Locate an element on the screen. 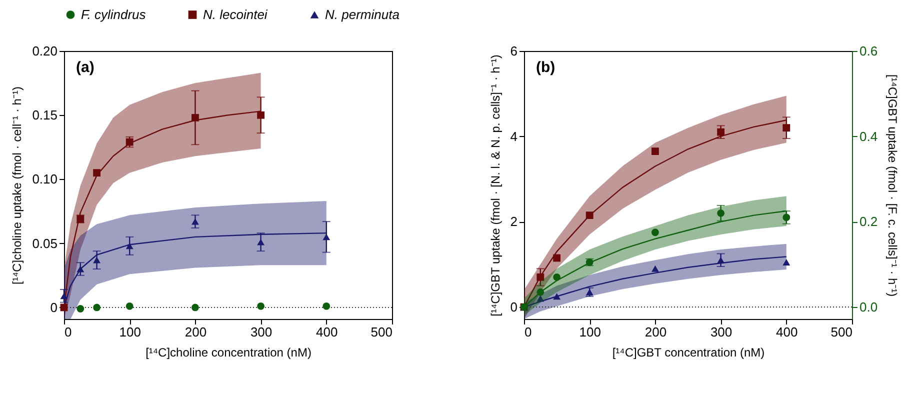 The image size is (924, 415). y-tick-label: 0.15 is located at coordinates (45, 115).